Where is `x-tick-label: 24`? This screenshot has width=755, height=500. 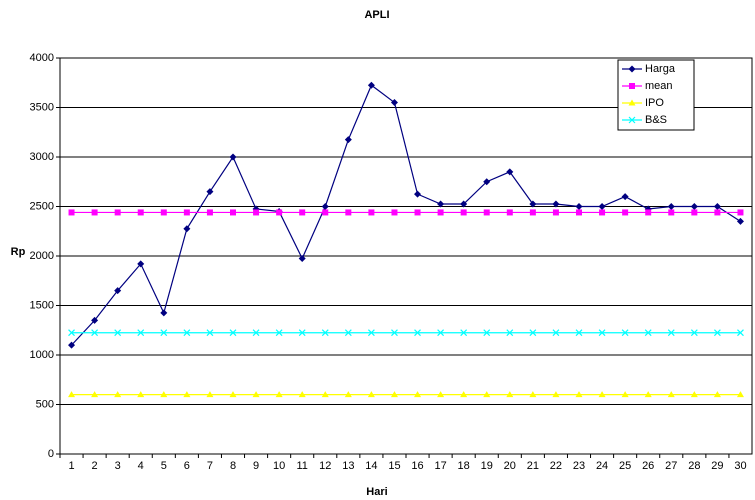
x-tick-label: 24 is located at coordinates (602, 466).